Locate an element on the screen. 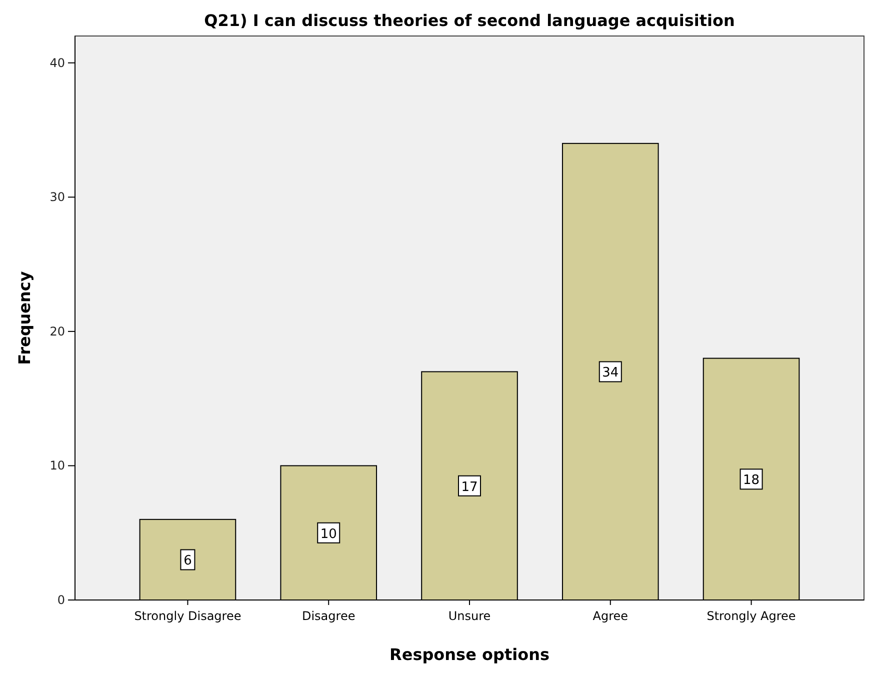 The height and width of the screenshot is (683, 880). data-label: 17 is located at coordinates (469, 487).